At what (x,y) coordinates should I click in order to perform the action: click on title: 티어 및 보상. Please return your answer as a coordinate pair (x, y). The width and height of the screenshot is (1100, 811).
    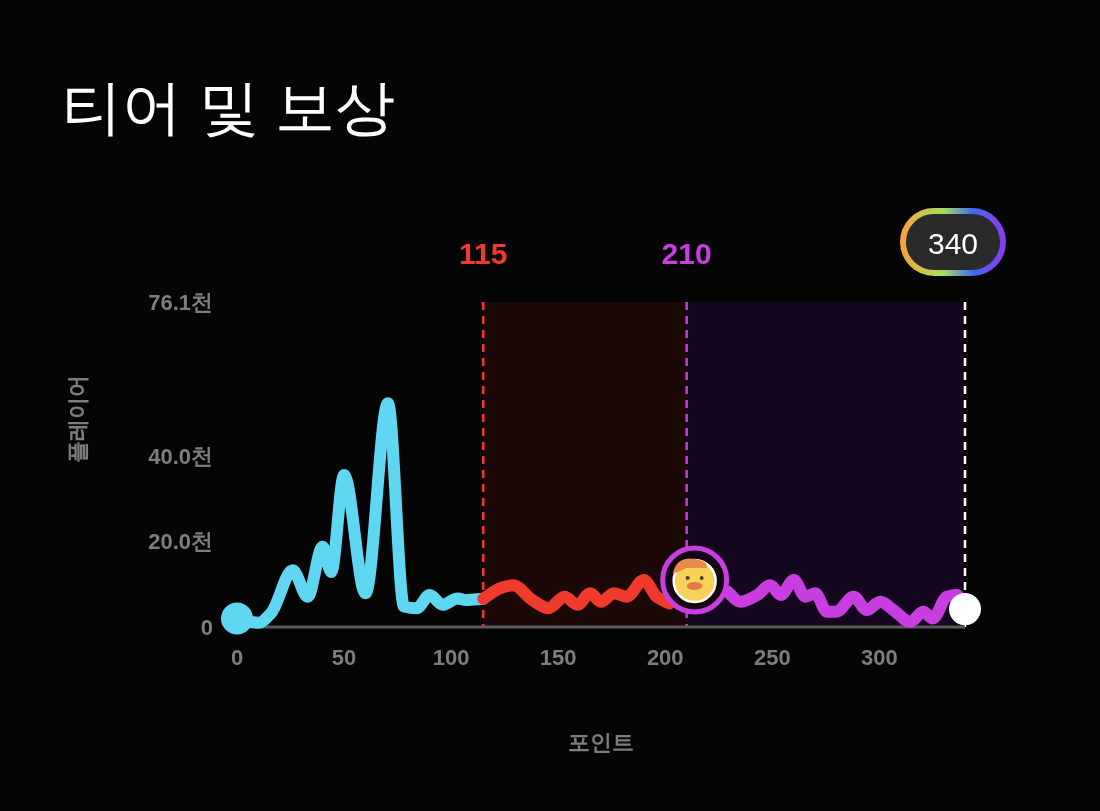
    Looking at the image, I should click on (229, 107).